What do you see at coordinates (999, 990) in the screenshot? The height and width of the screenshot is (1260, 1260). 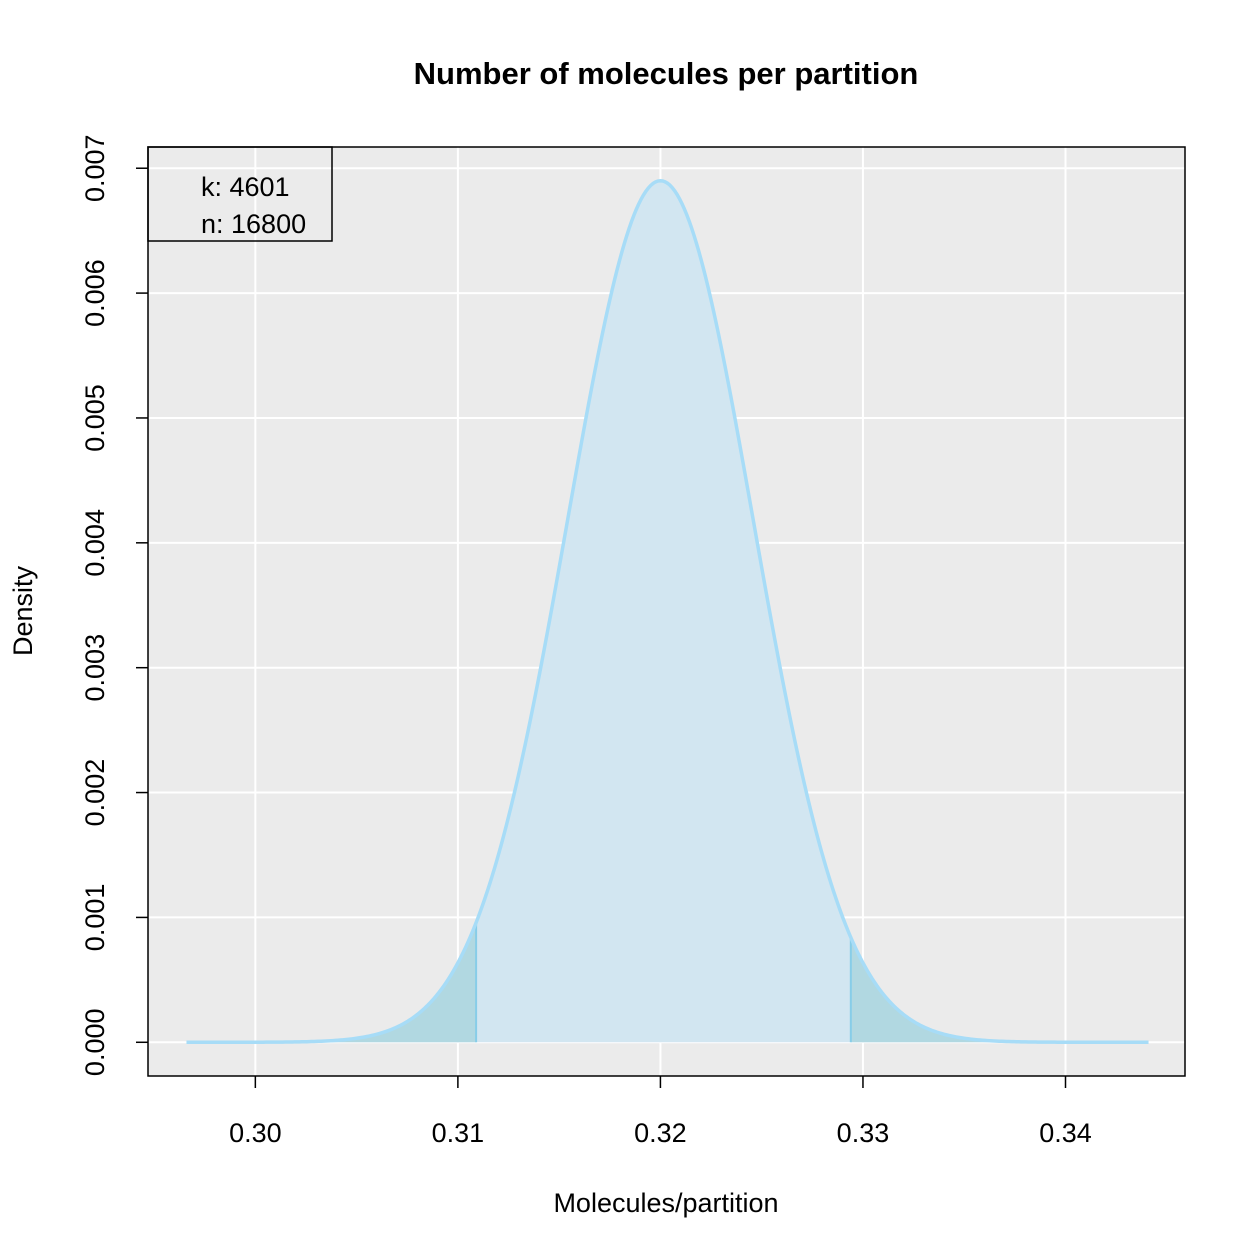 I see `upper-tail-fill` at bounding box center [999, 990].